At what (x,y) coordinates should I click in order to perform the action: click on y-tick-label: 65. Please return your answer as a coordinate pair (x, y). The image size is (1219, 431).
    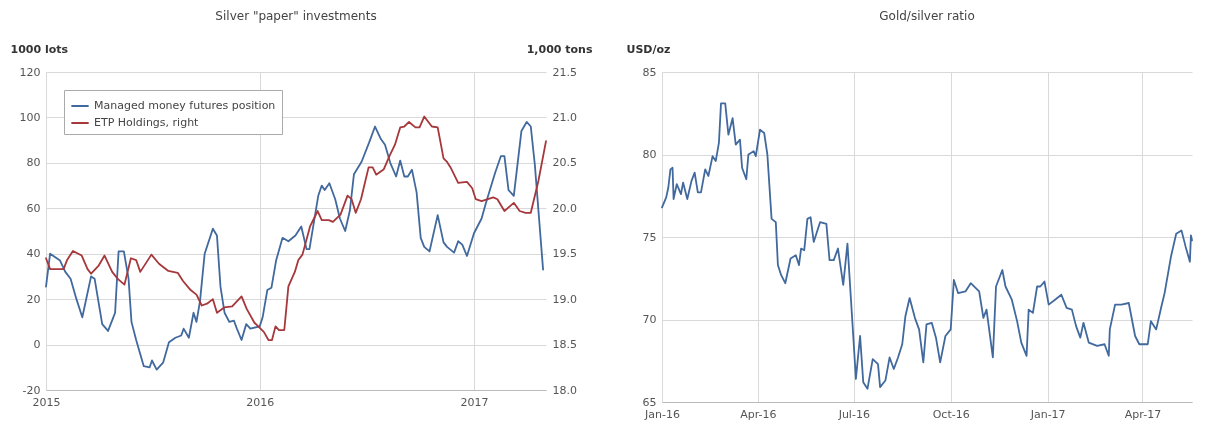
    Looking at the image, I should click on (649, 402).